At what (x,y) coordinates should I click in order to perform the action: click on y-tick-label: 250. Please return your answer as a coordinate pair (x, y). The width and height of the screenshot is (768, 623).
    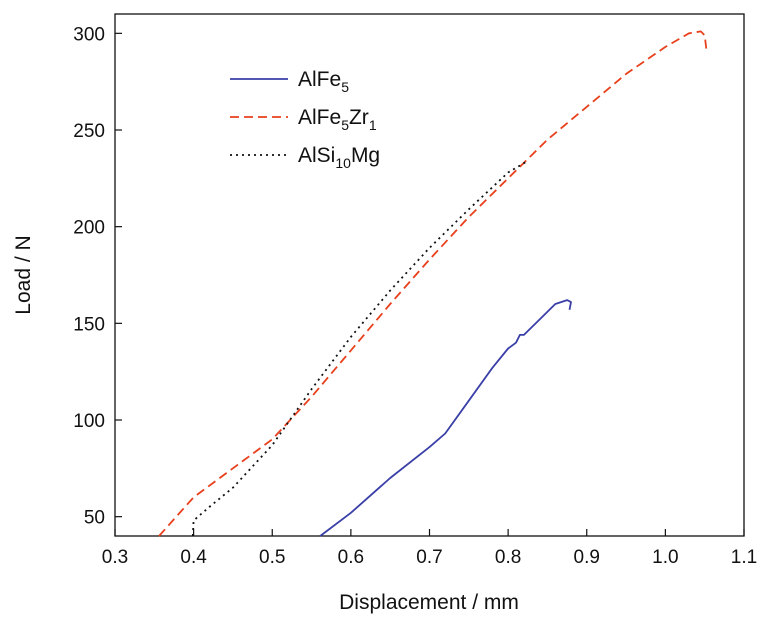
    Looking at the image, I should click on (89, 131).